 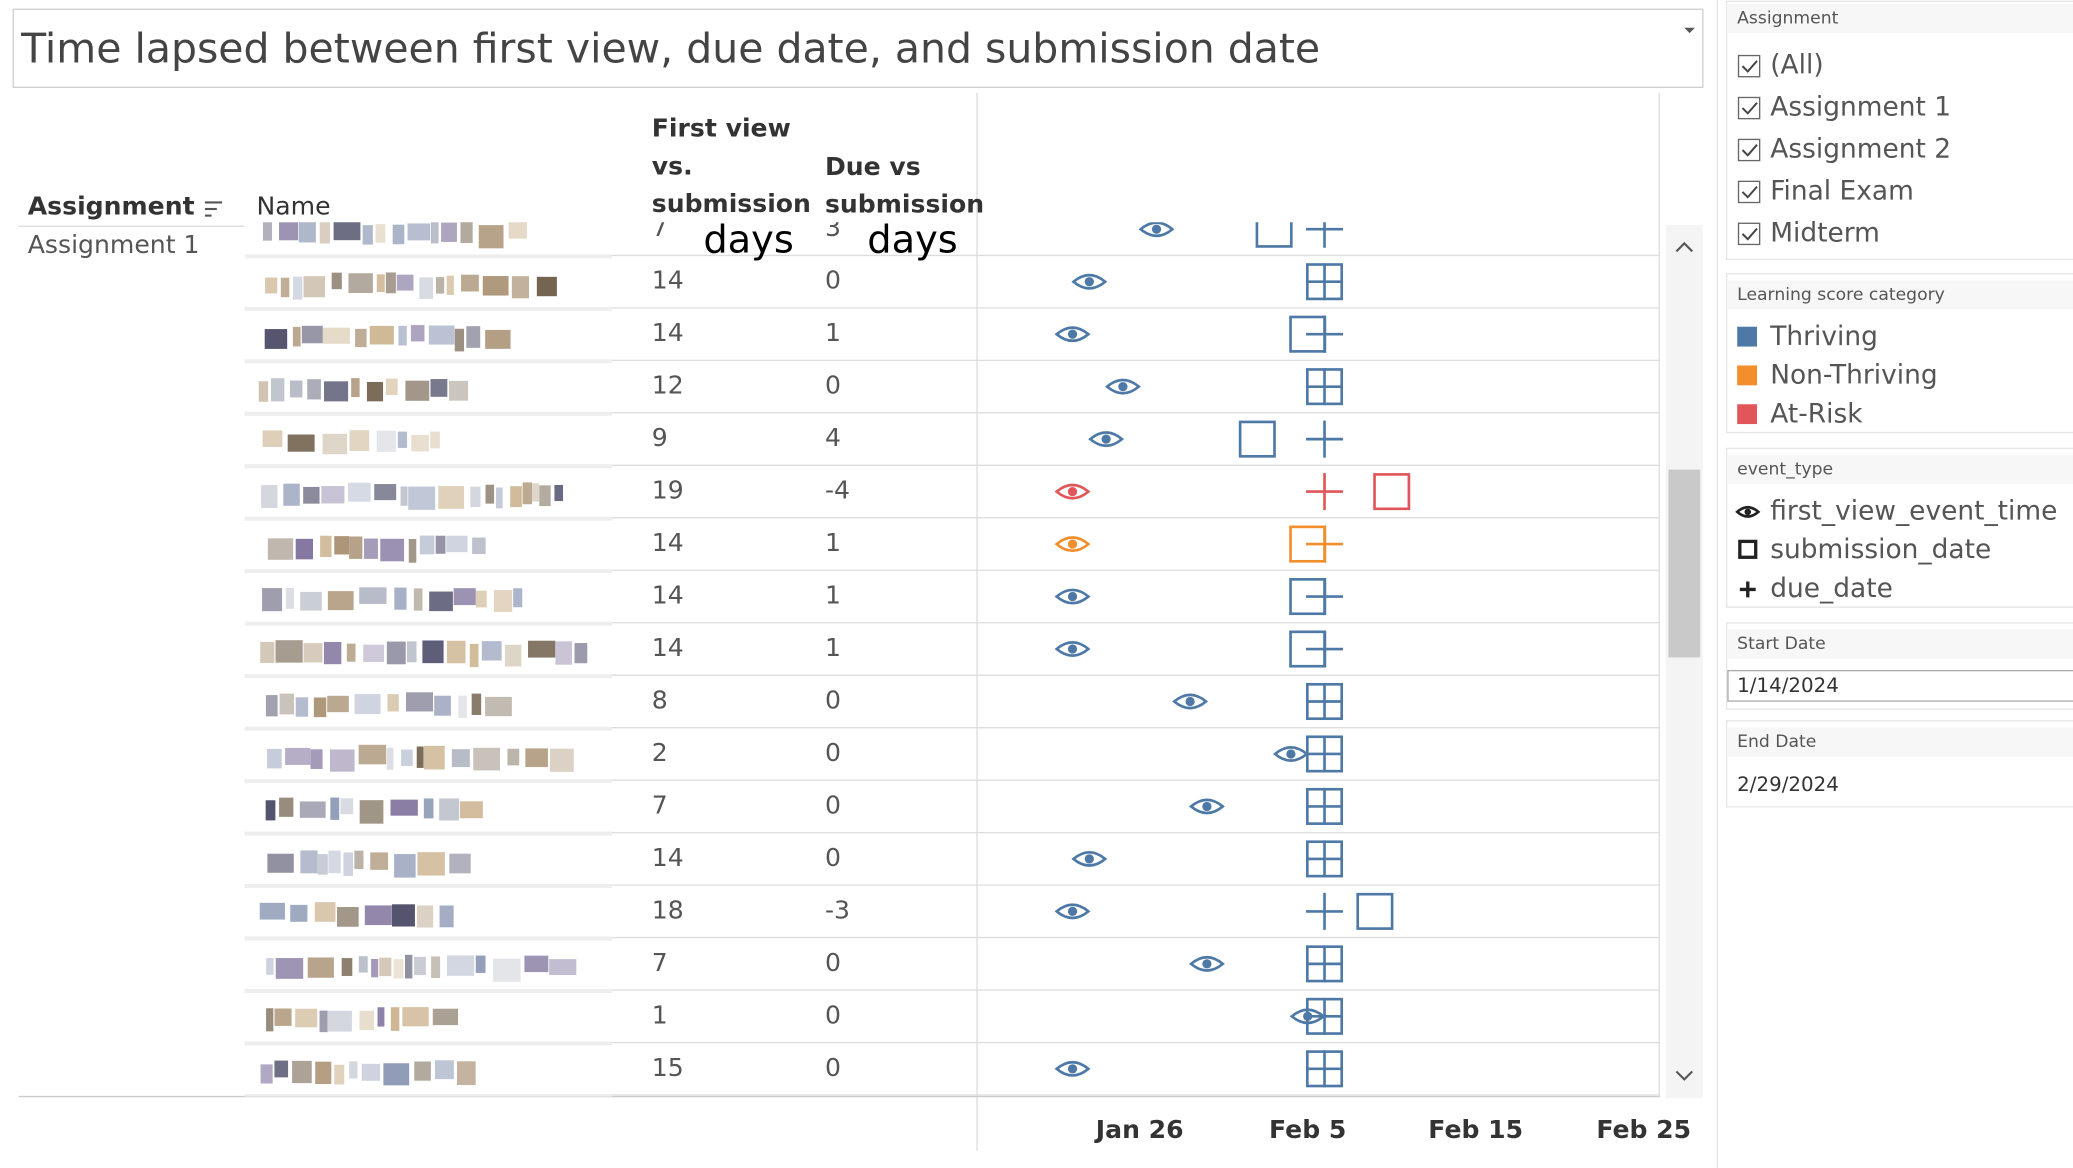 I want to click on option-label: Assignment 1, so click(x=1860, y=107).